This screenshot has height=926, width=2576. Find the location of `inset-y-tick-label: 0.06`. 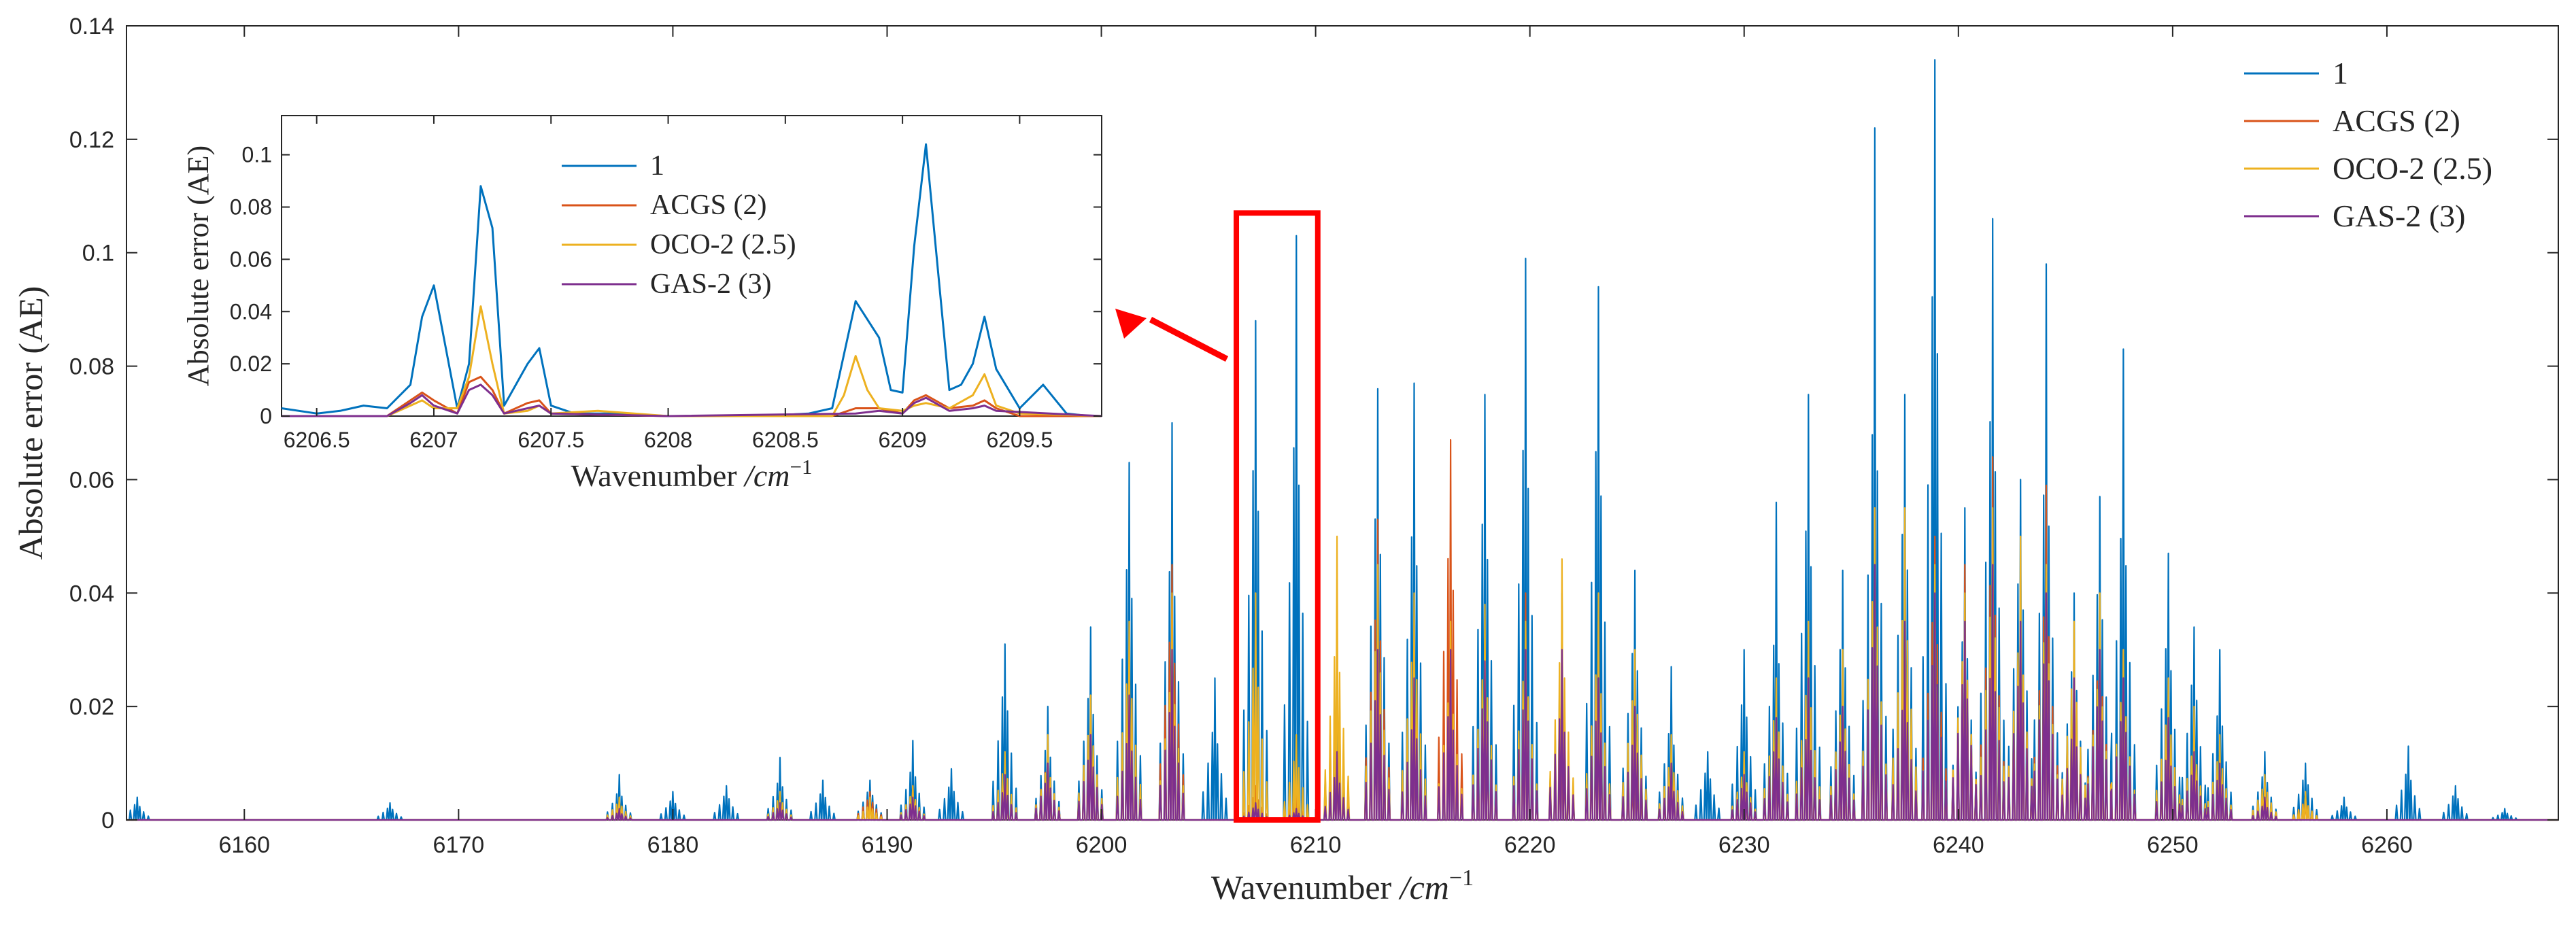

inset-y-tick-label: 0.06 is located at coordinates (251, 259).